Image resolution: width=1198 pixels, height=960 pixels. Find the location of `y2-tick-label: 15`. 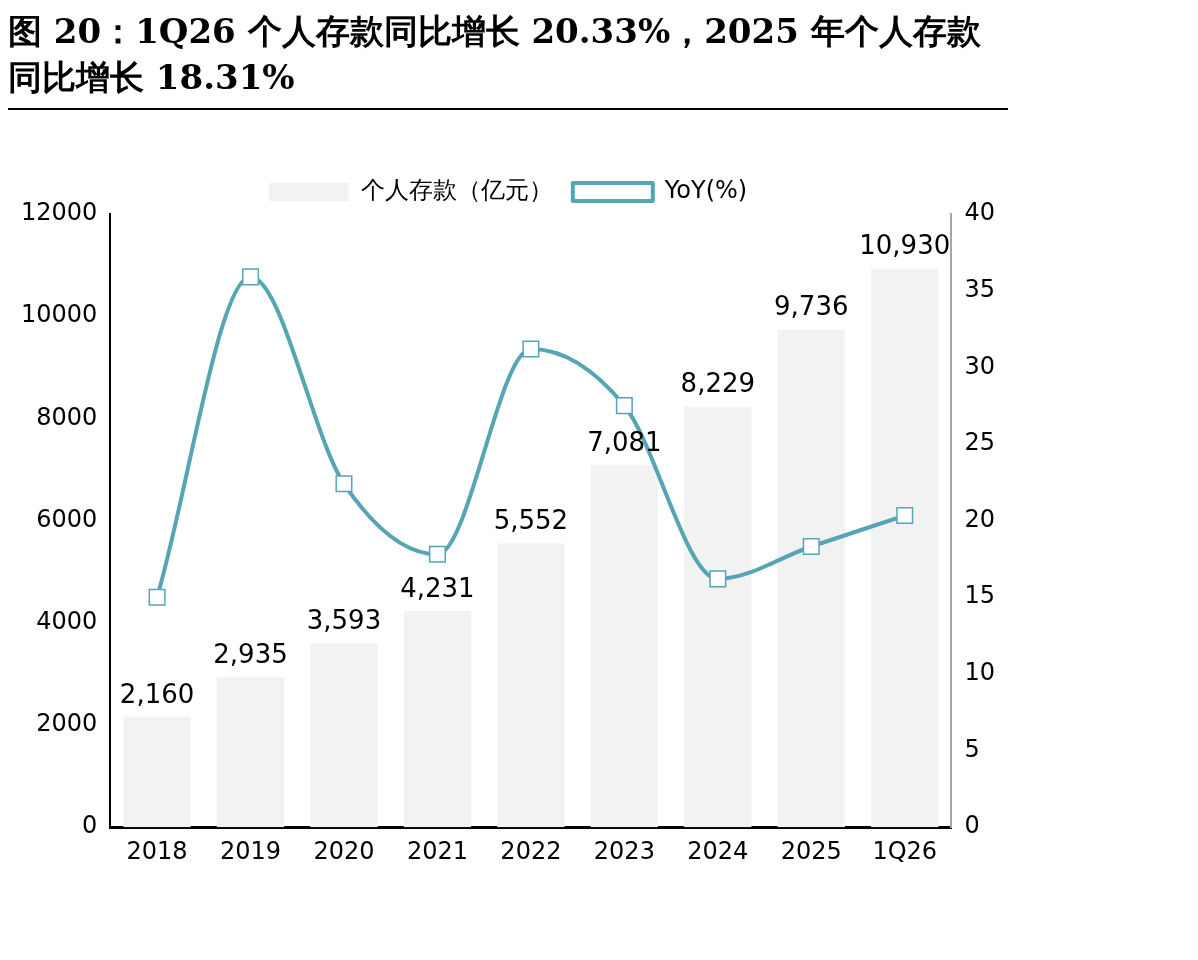

y2-tick-label: 15 is located at coordinates (980, 595).